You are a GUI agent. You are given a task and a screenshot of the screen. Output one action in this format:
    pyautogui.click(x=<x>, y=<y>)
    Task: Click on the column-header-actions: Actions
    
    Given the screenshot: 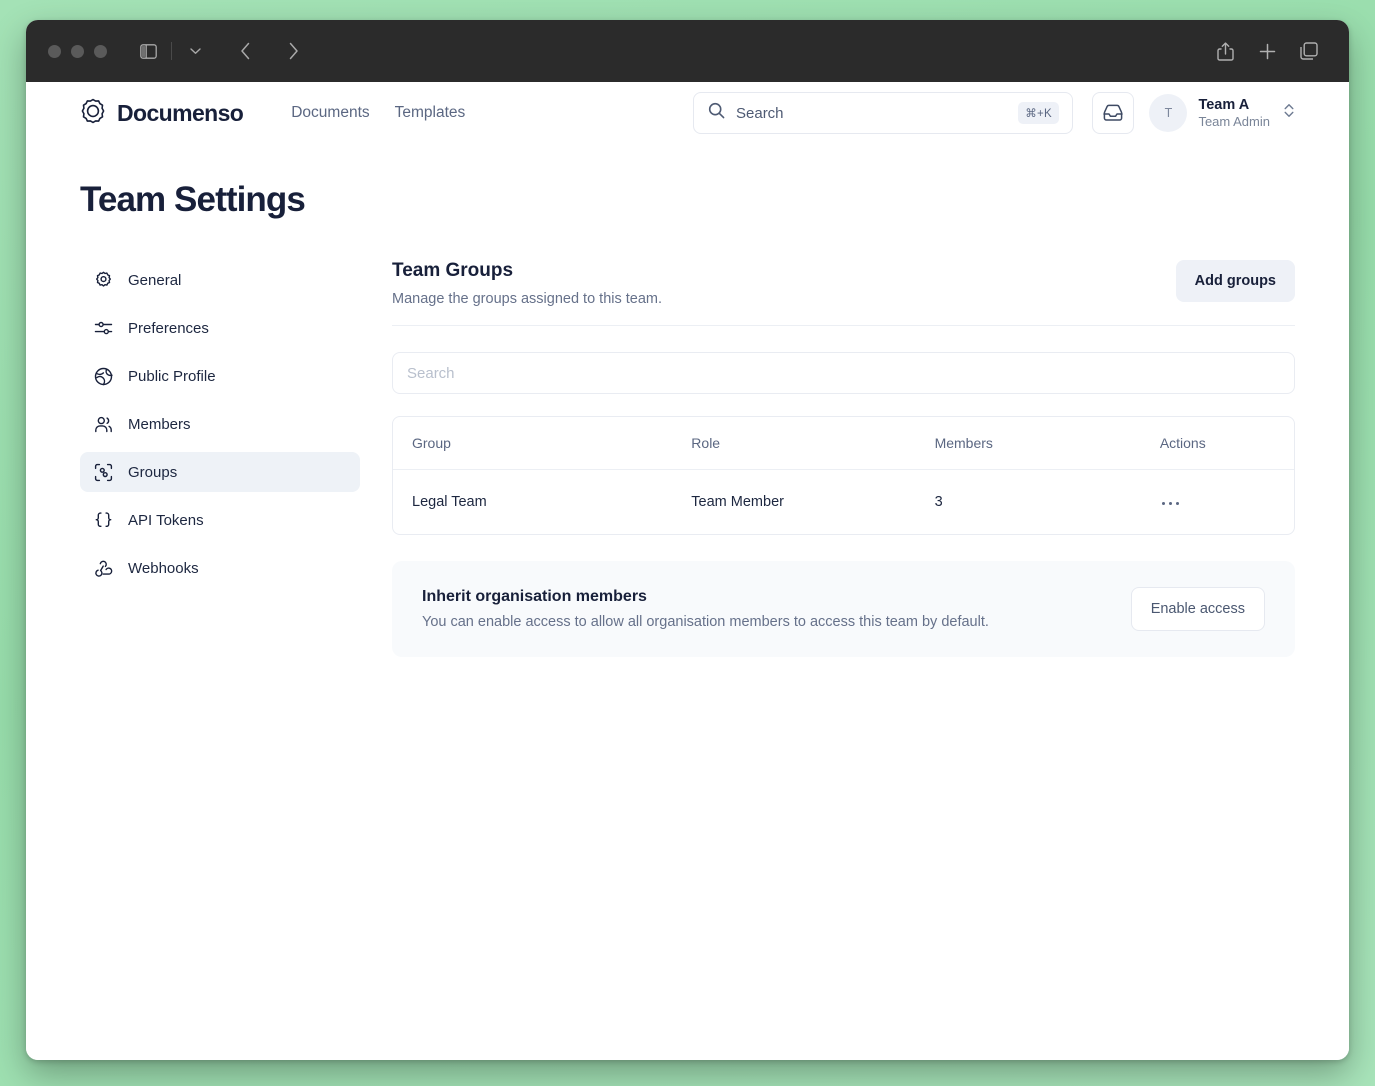 What is the action you would take?
    pyautogui.click(x=1217, y=443)
    